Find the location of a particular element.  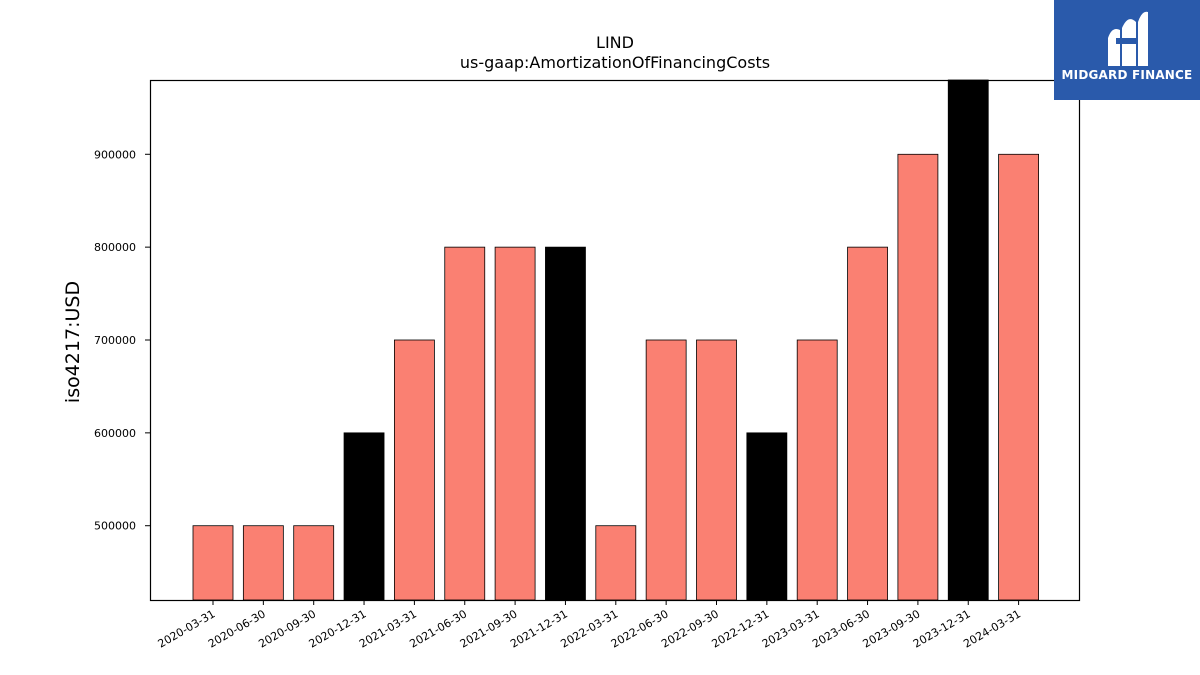

y-axis-ticks: 500000 600000 700000 800000 900000 is located at coordinates (122, 340).